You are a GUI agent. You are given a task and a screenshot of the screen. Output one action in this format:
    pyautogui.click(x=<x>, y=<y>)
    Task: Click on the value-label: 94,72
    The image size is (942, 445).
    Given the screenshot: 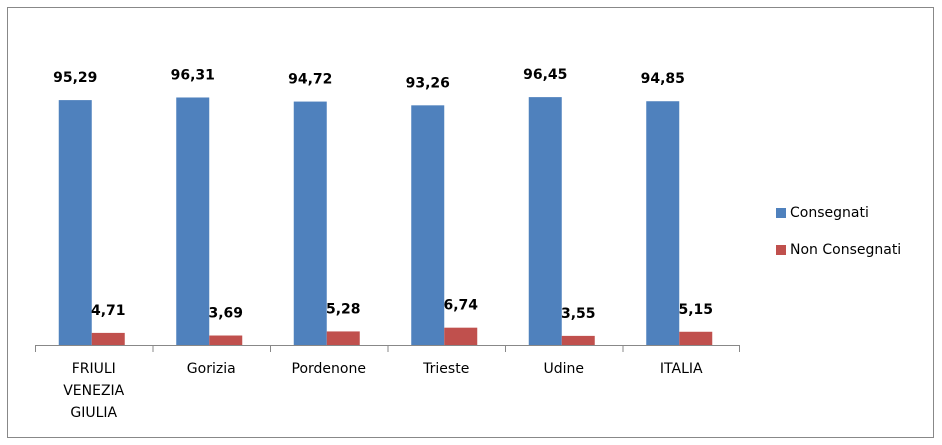 What is the action you would take?
    pyautogui.click(x=310, y=80)
    